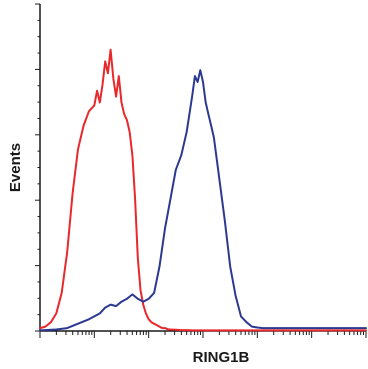 Image resolution: width=368 pixels, height=369 pixels. Describe the element at coordinates (221, 357) in the screenshot. I see `x-axis-title: RING1B` at that location.